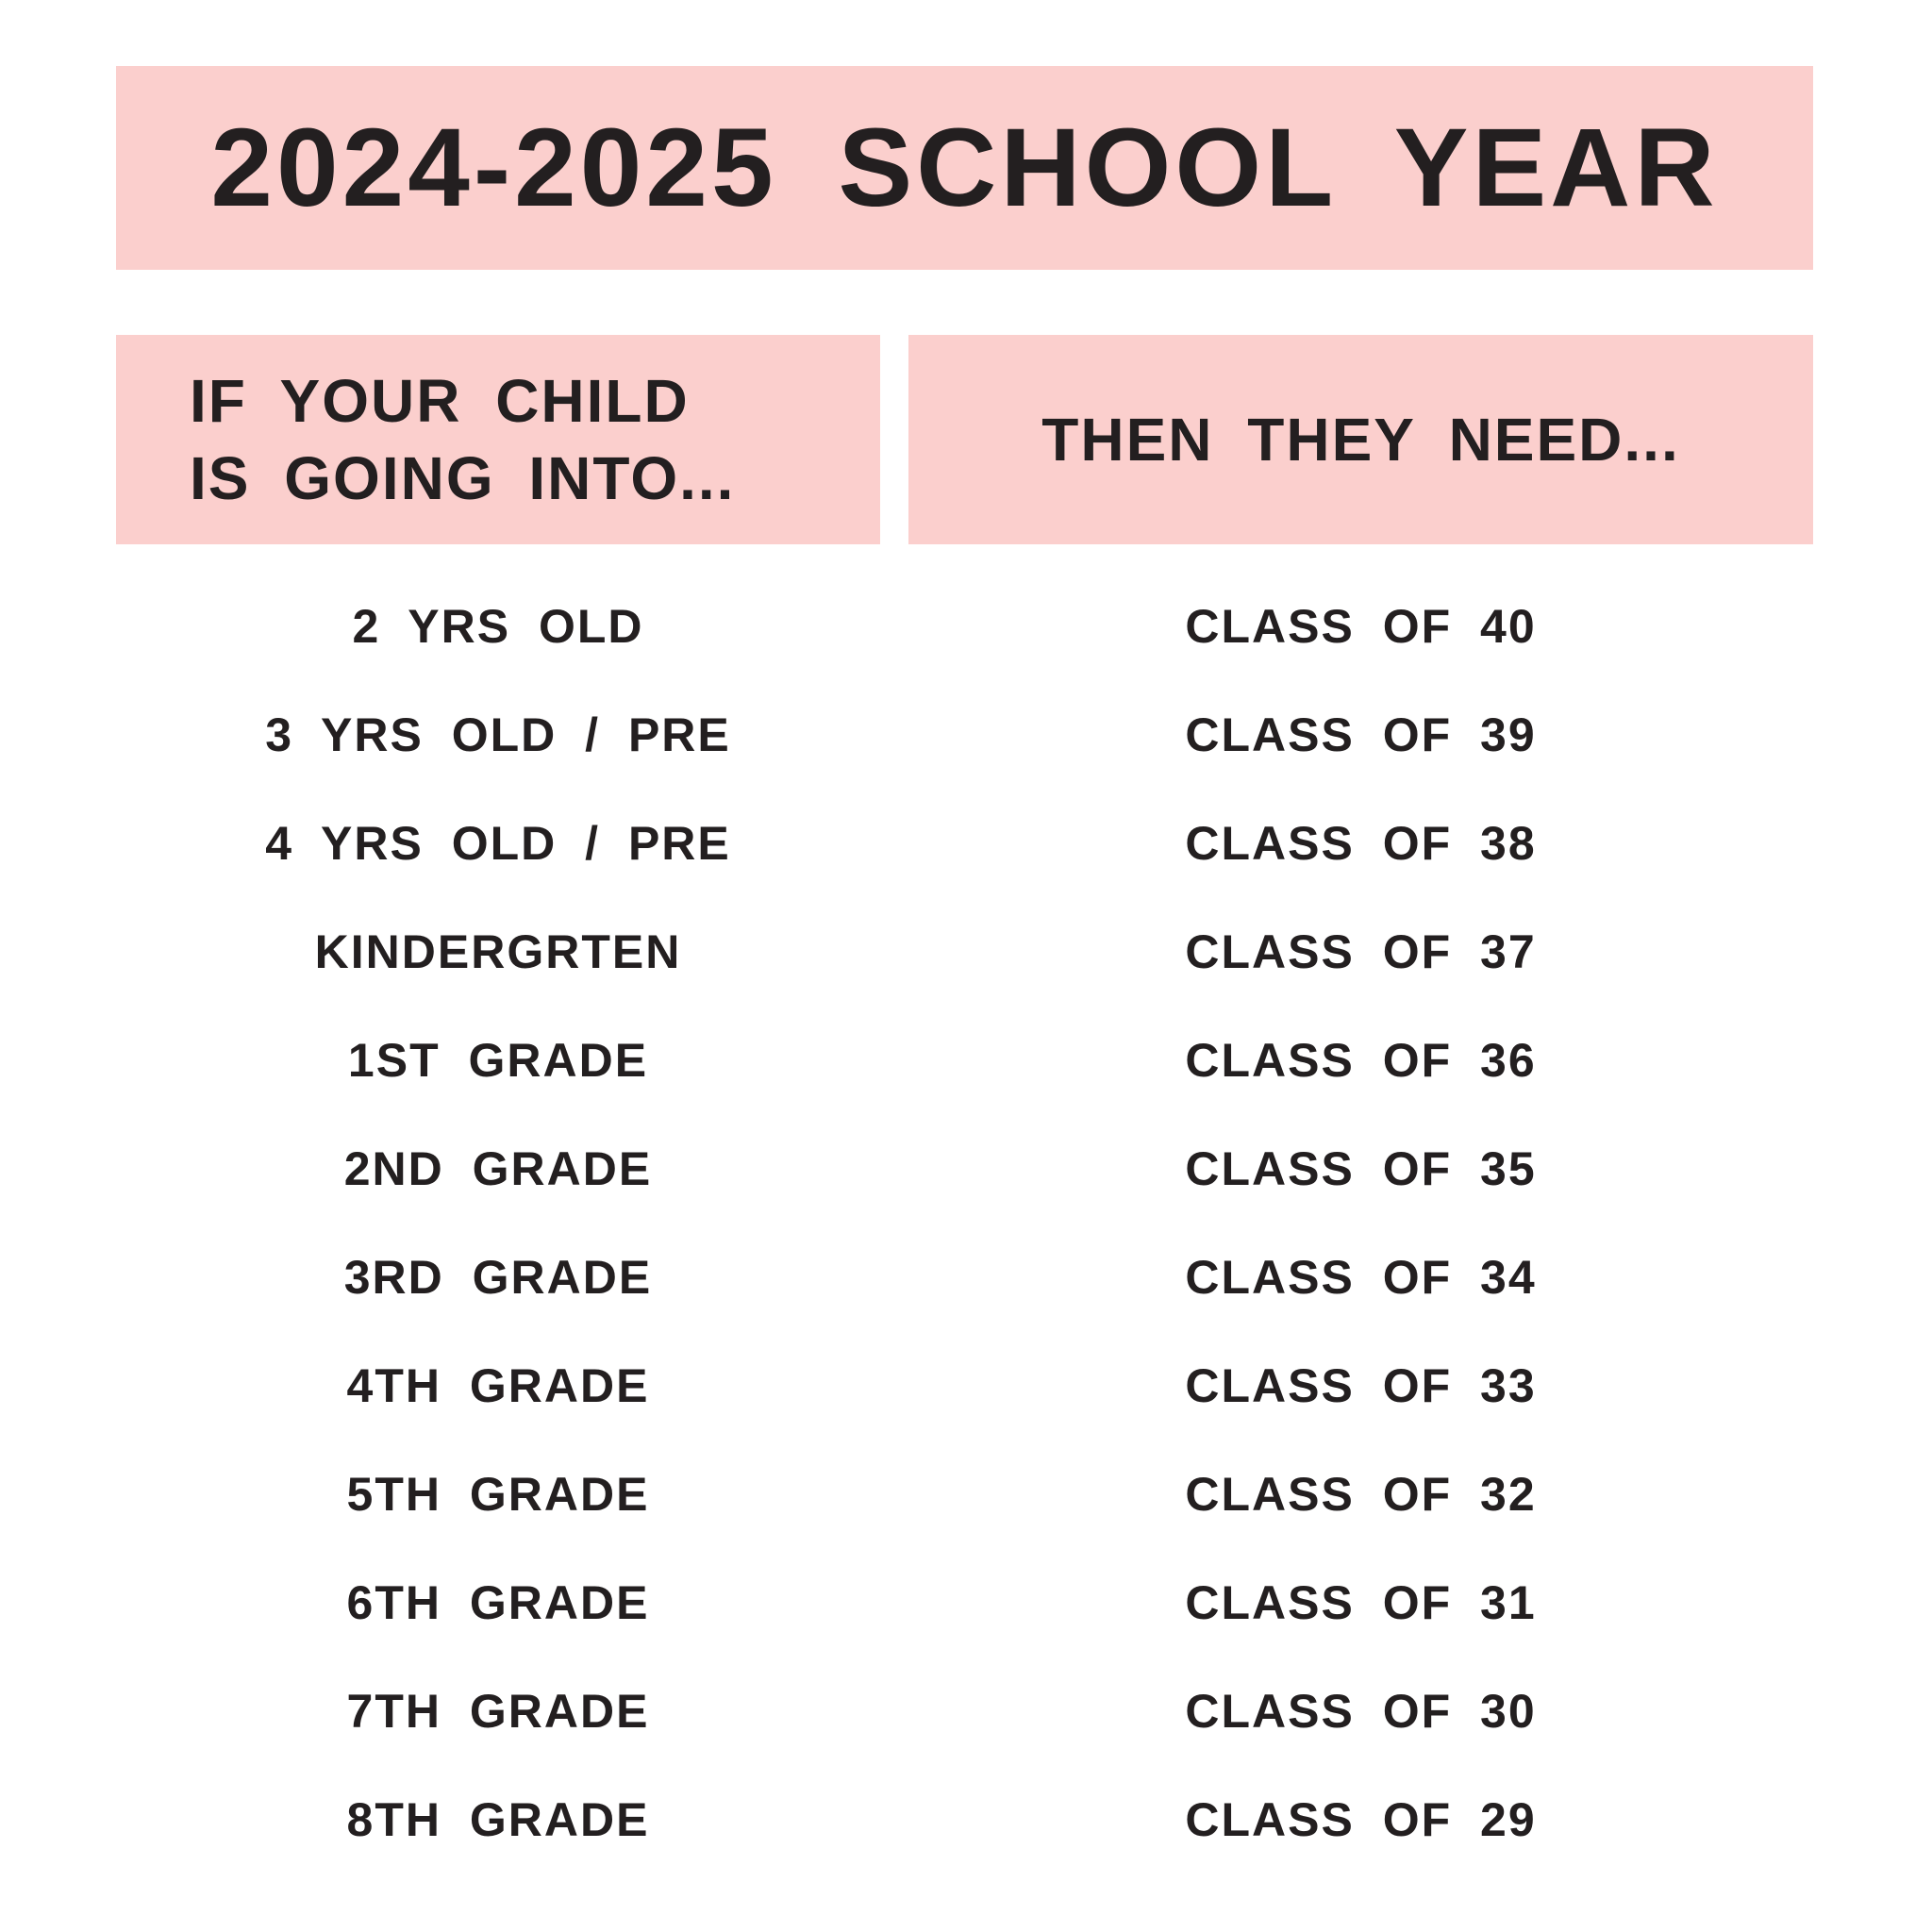 The height and width of the screenshot is (1932, 1932). Describe the element at coordinates (966, 1820) in the screenshot. I see `table-row: 8TH GRADE CLASS OF 29` at that location.